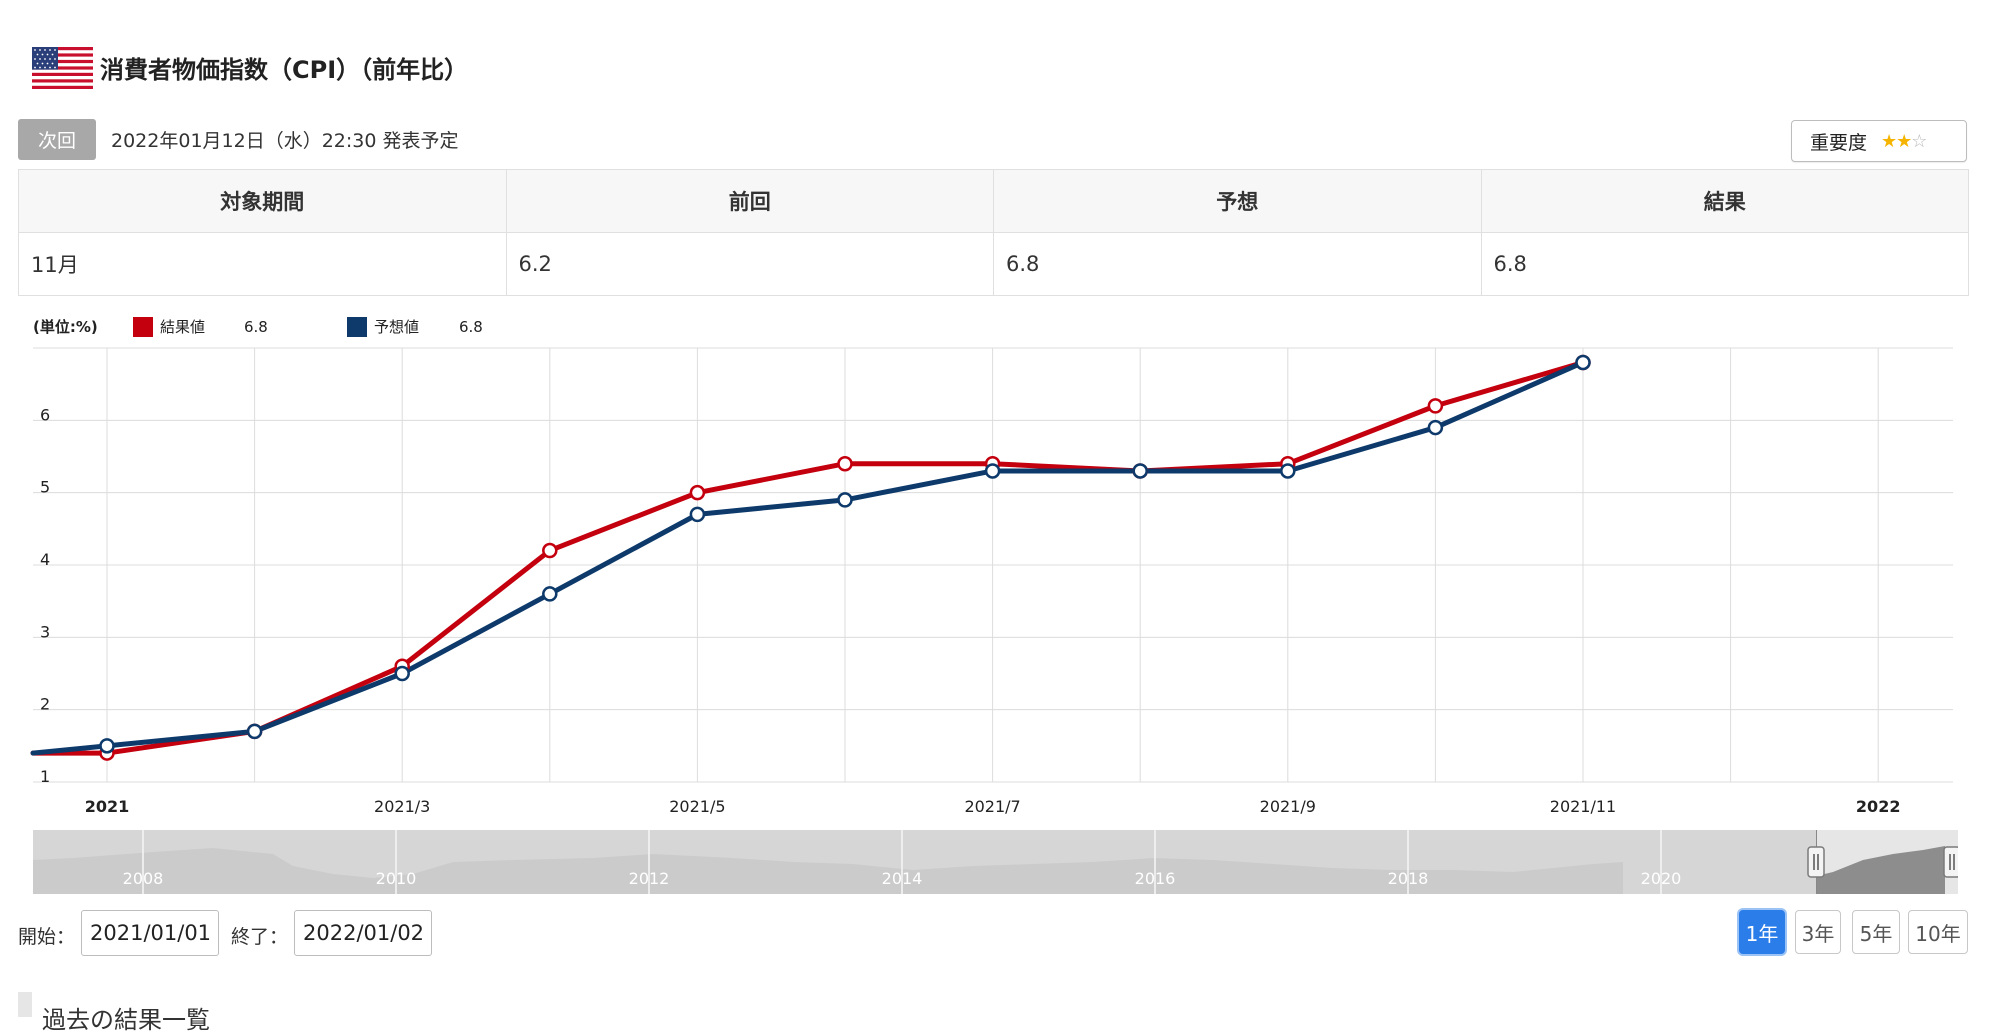  I want to click on cell-period: 11月, so click(262, 264).